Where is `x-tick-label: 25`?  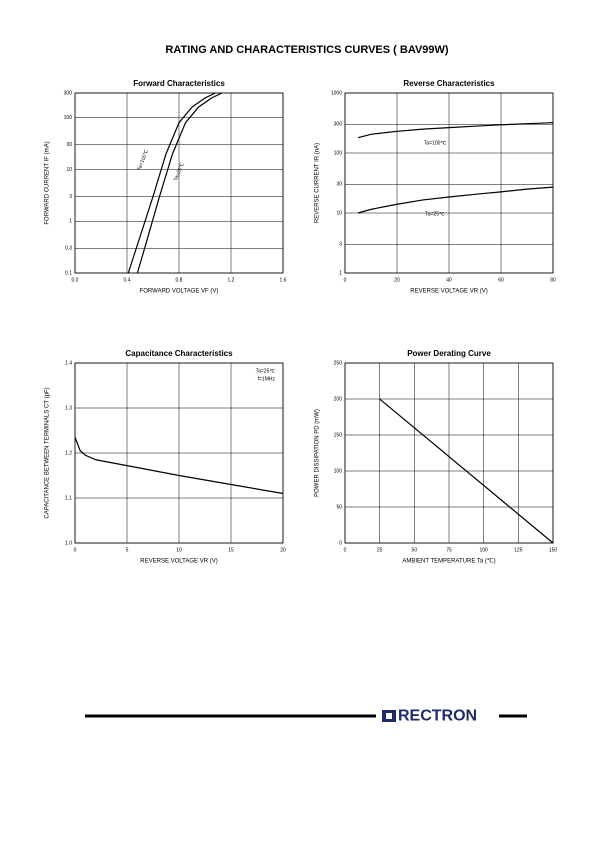 x-tick-label: 25 is located at coordinates (380, 550).